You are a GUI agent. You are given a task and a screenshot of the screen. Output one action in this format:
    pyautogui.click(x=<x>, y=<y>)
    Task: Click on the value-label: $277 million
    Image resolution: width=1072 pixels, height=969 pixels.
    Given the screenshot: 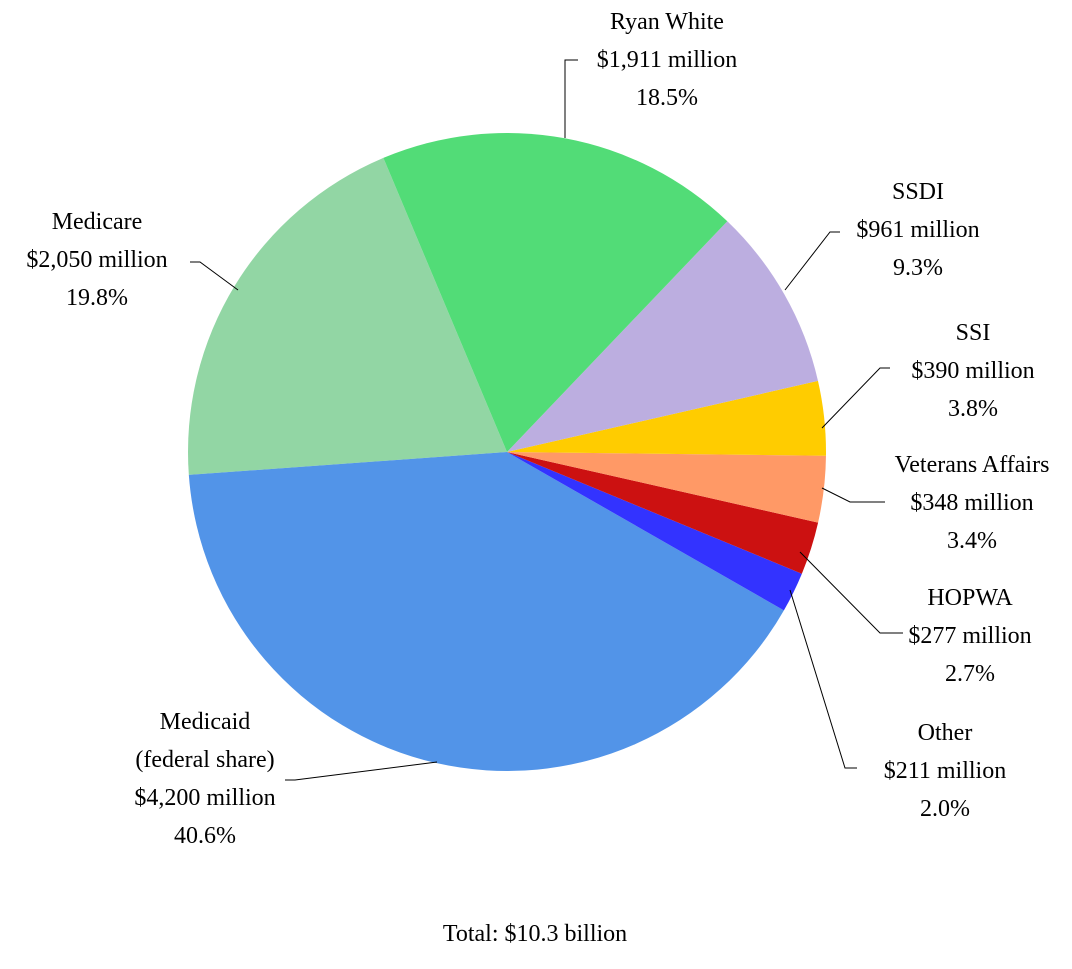 What is the action you would take?
    pyautogui.click(x=970, y=636)
    